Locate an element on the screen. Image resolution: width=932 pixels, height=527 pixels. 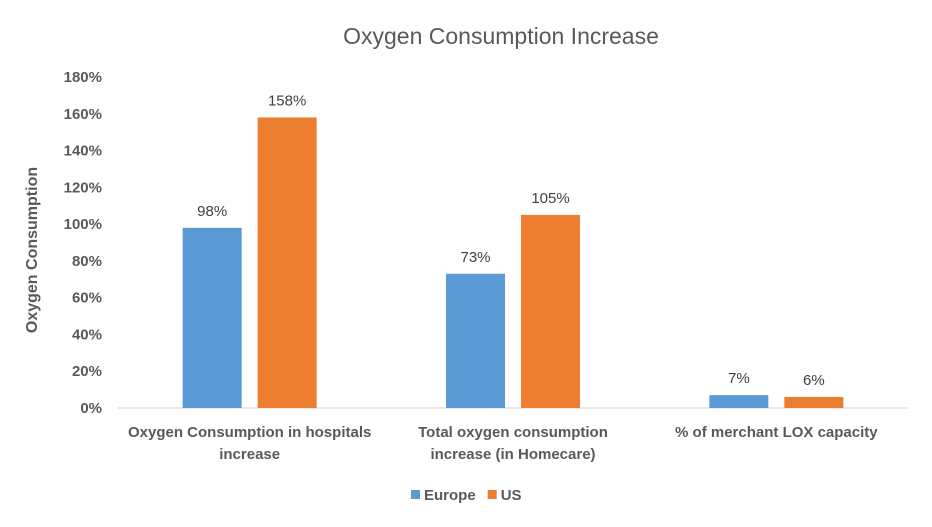
y-tick-label: 60% is located at coordinates (87, 298).